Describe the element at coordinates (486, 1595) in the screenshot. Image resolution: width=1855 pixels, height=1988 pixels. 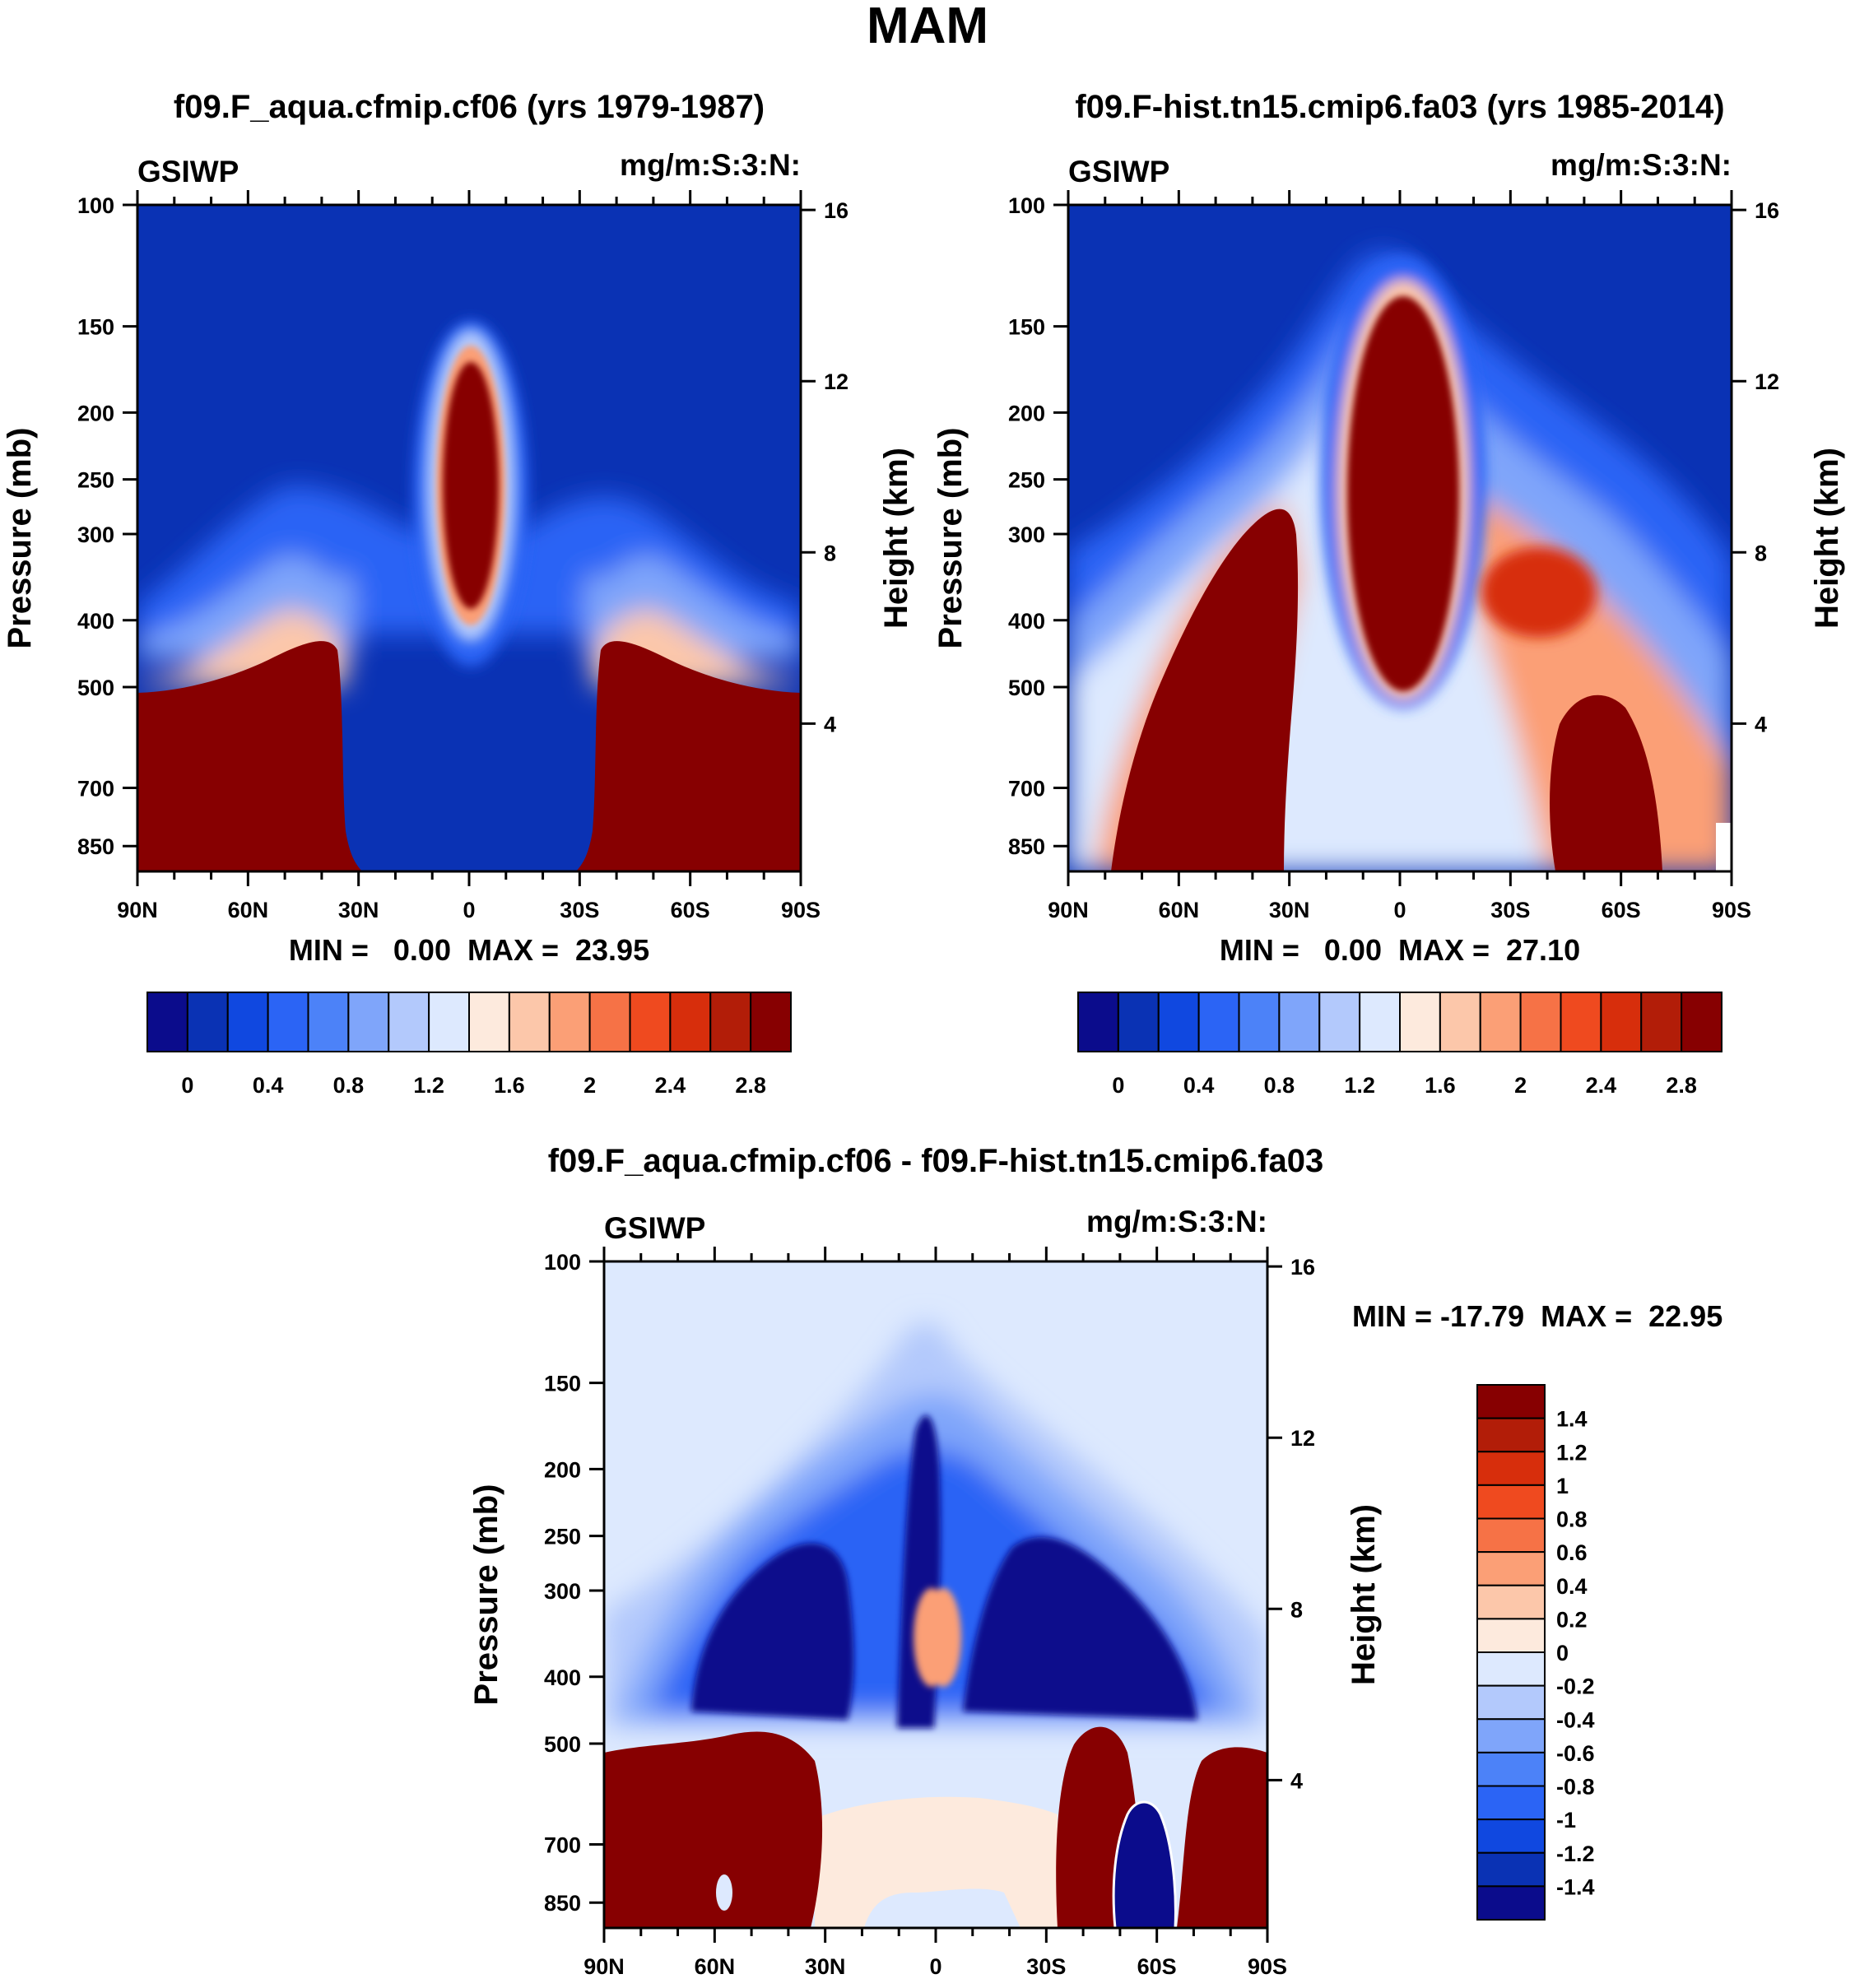
I see `panel-3-ylabel: Pressure (mb)` at that location.